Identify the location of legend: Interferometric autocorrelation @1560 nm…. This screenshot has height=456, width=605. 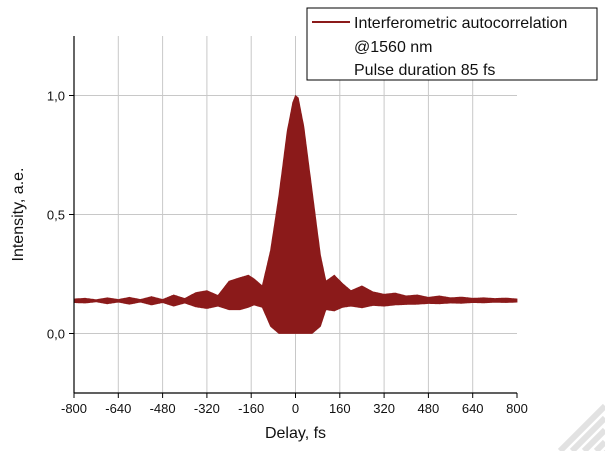
(452, 44).